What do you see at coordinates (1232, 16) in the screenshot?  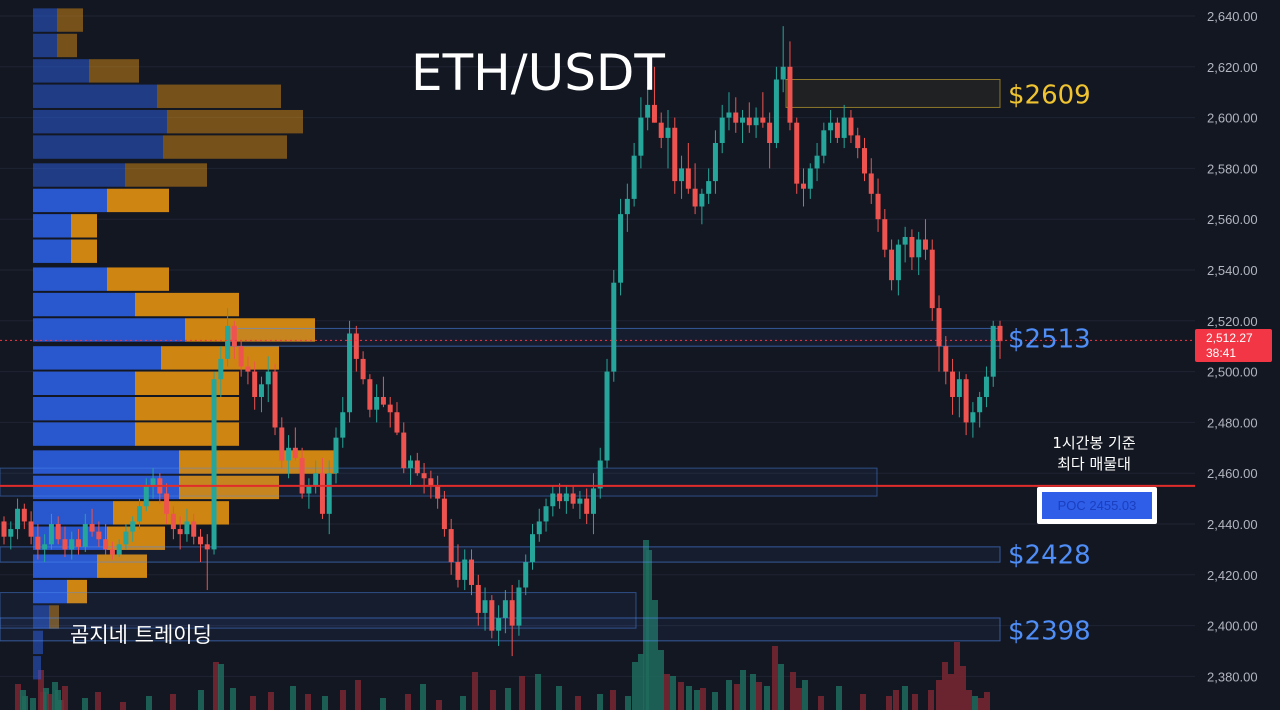 I see `y-tick-label: 2,640.00` at bounding box center [1232, 16].